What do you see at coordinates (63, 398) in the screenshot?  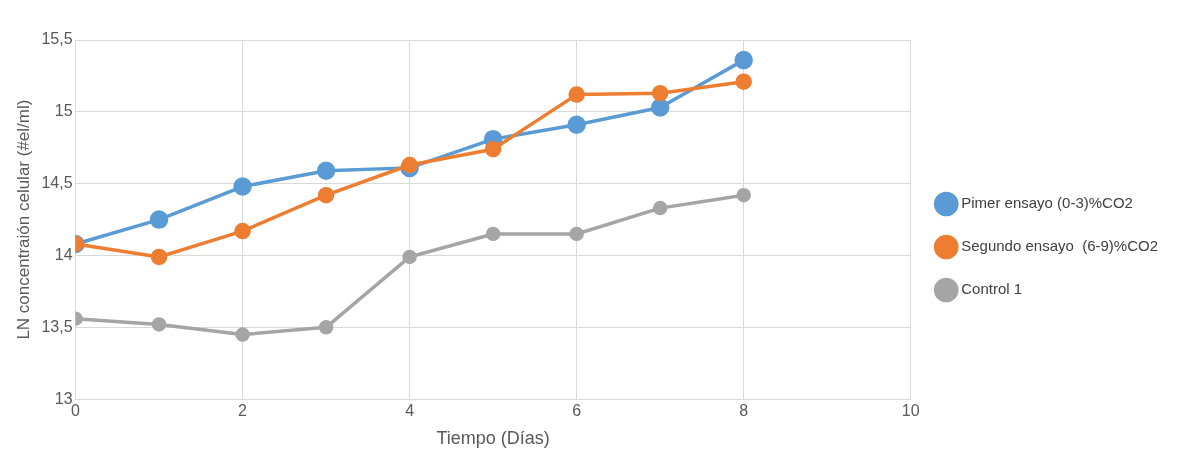 I see `y-tick-label: 13` at bounding box center [63, 398].